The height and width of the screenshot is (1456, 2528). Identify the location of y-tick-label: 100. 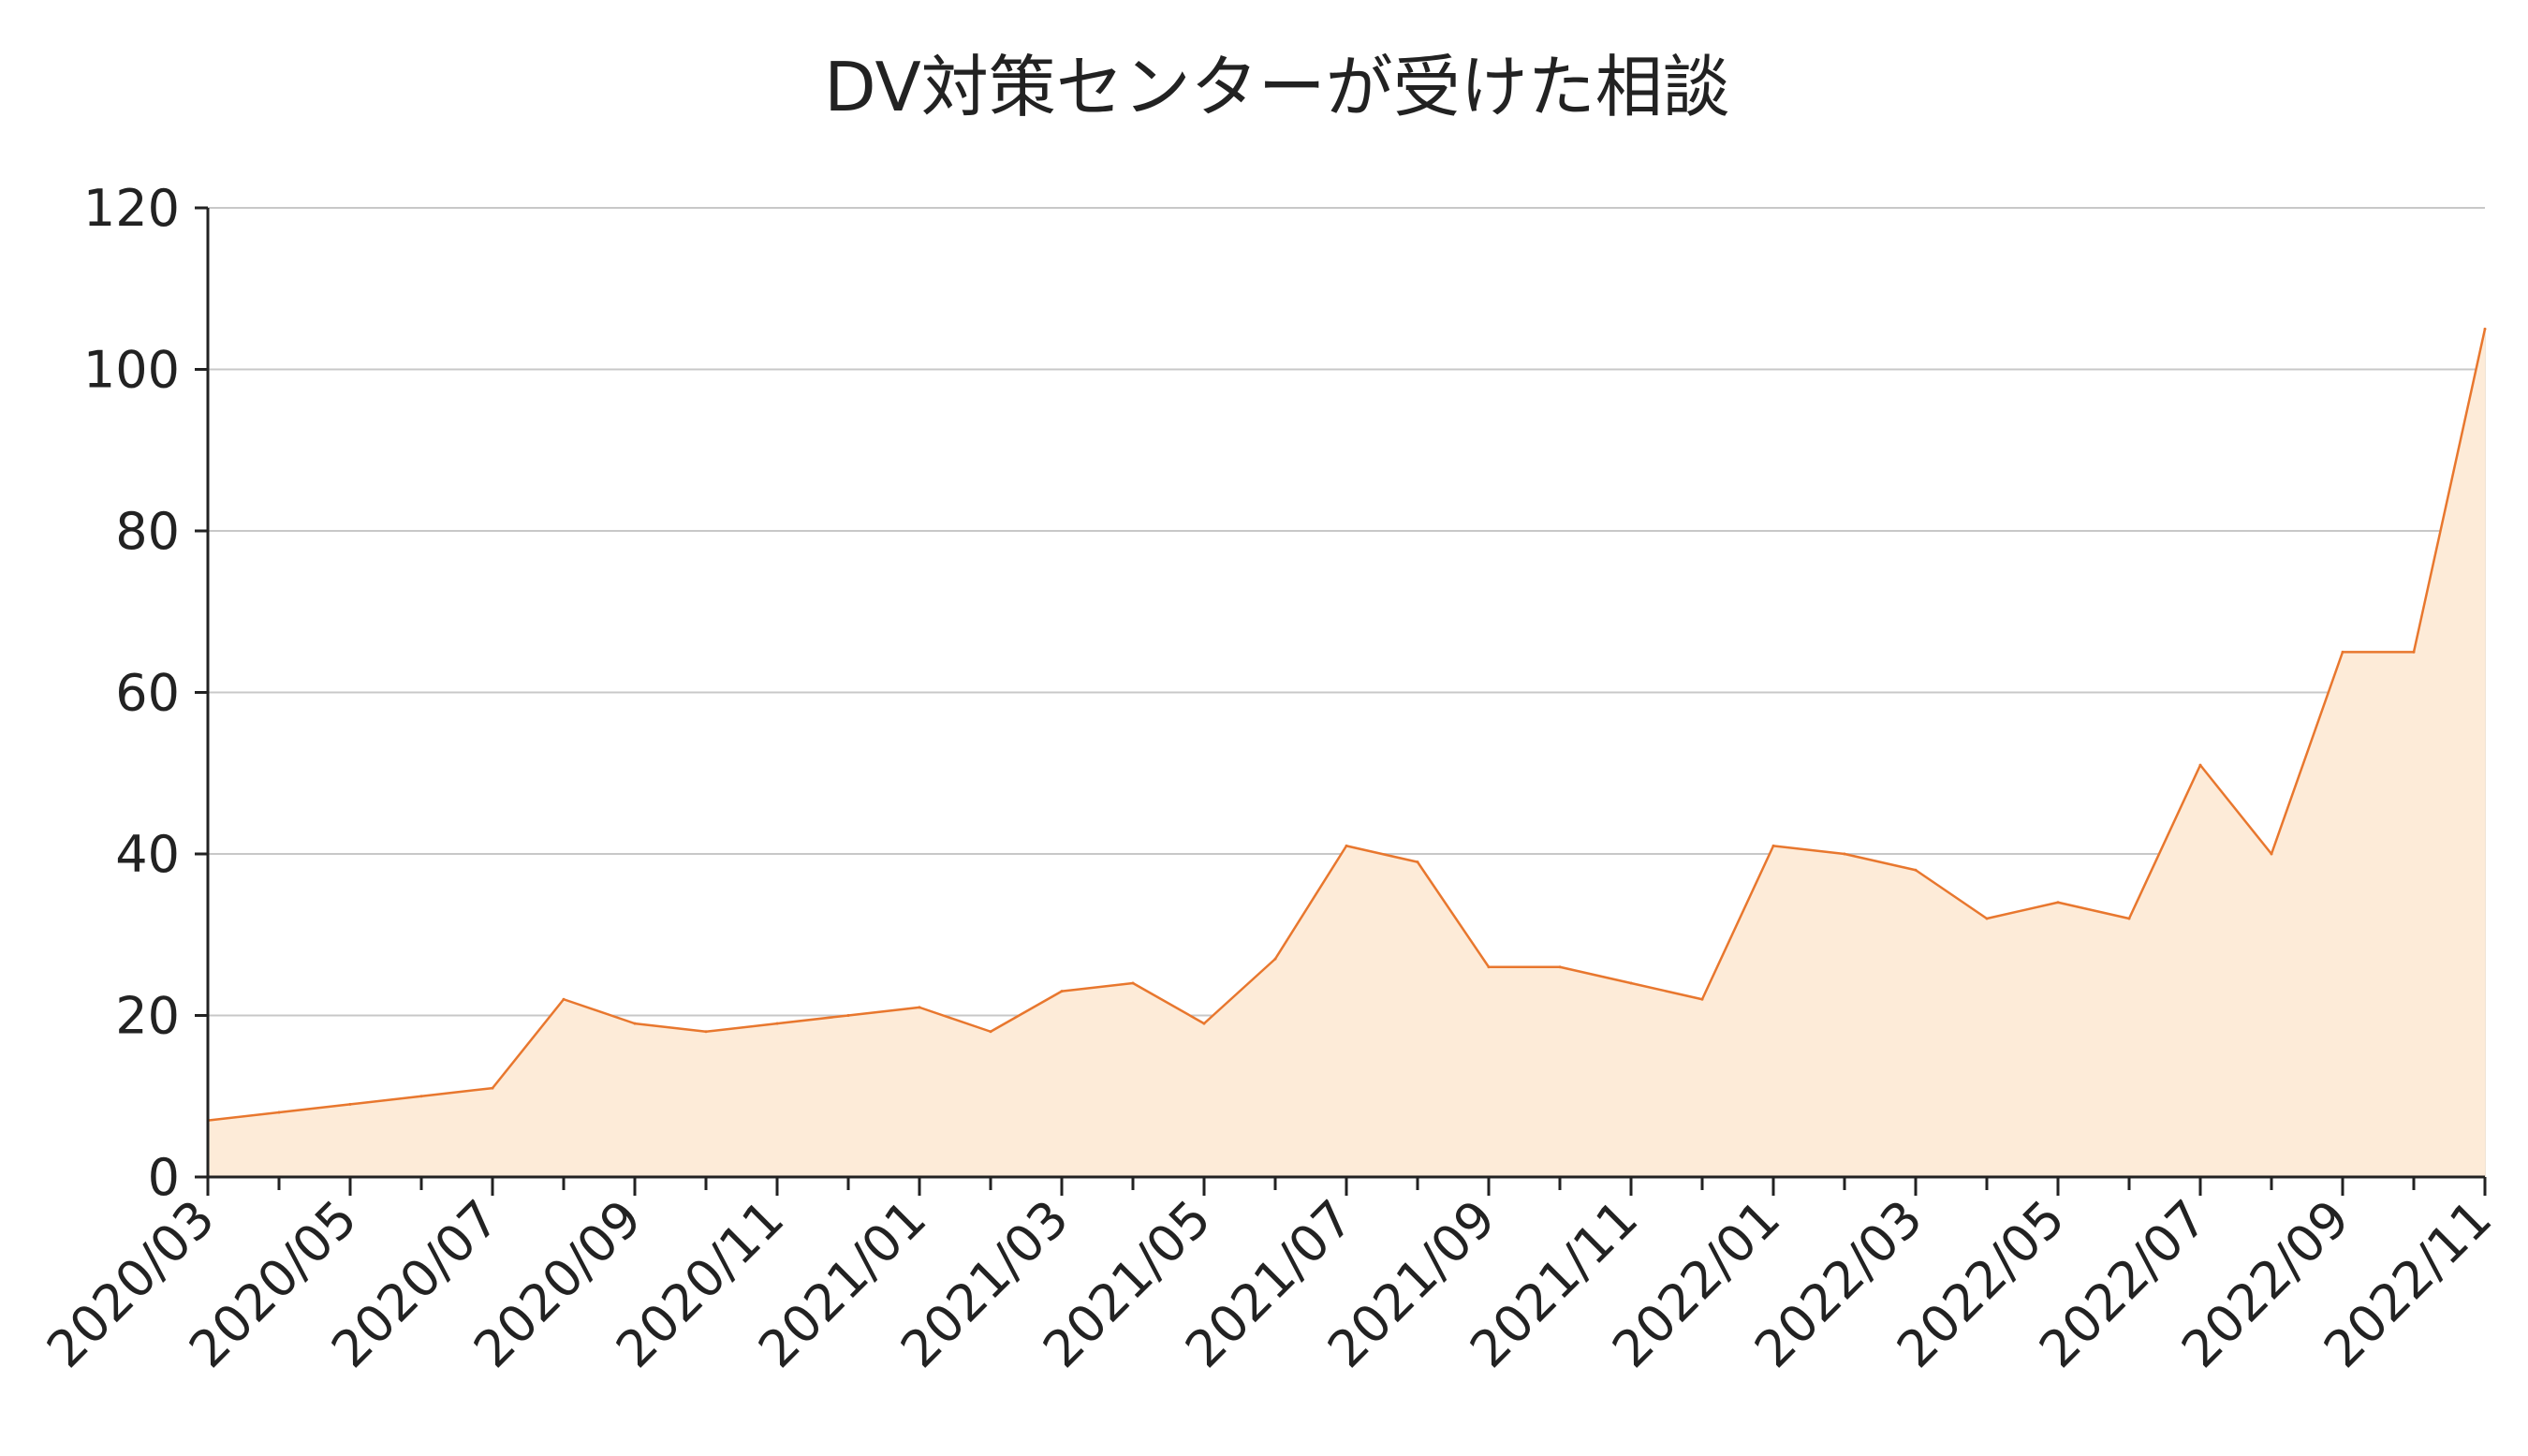
(131, 370).